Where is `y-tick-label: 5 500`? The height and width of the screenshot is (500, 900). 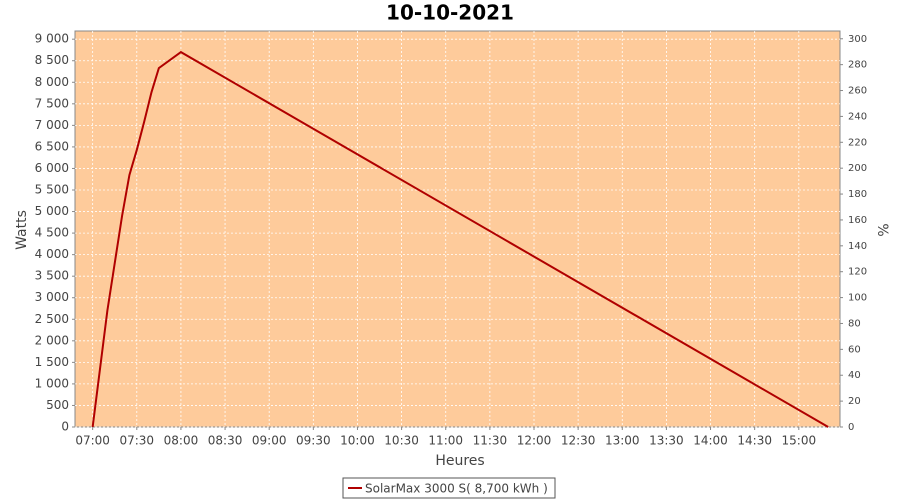 y-tick-label: 5 500 is located at coordinates (52, 190).